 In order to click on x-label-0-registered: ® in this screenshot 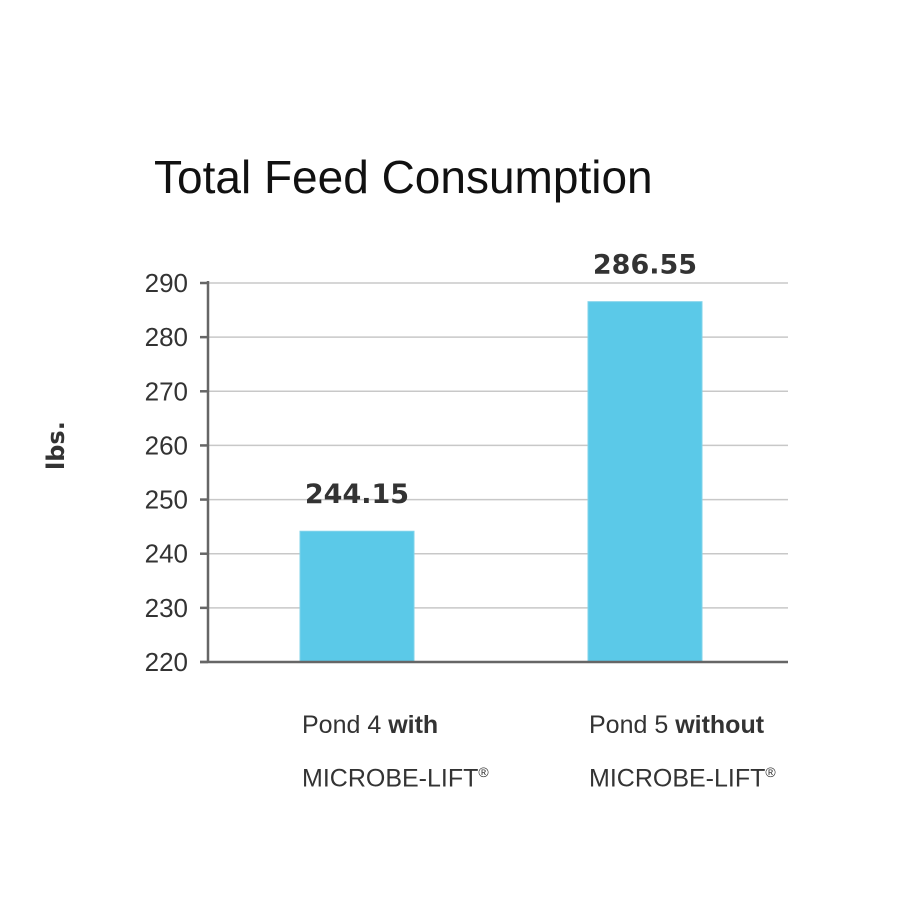, I will do `click(483, 772)`.